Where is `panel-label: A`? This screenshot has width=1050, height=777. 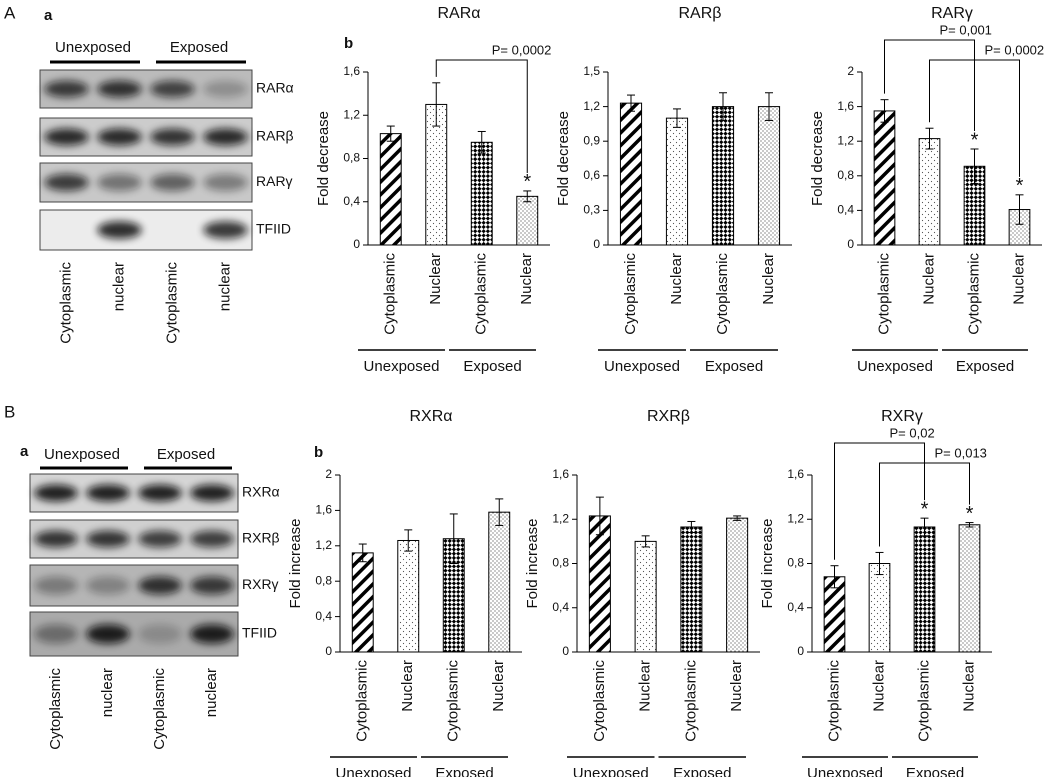 panel-label: A is located at coordinates (10, 12).